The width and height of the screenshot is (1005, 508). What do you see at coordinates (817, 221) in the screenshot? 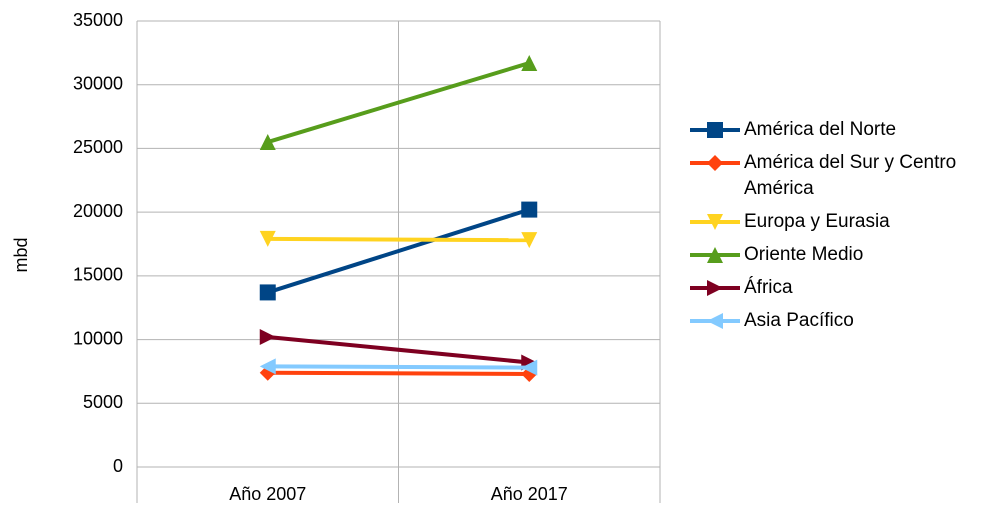
I see `legend-label: Europa y Eurasia` at bounding box center [817, 221].